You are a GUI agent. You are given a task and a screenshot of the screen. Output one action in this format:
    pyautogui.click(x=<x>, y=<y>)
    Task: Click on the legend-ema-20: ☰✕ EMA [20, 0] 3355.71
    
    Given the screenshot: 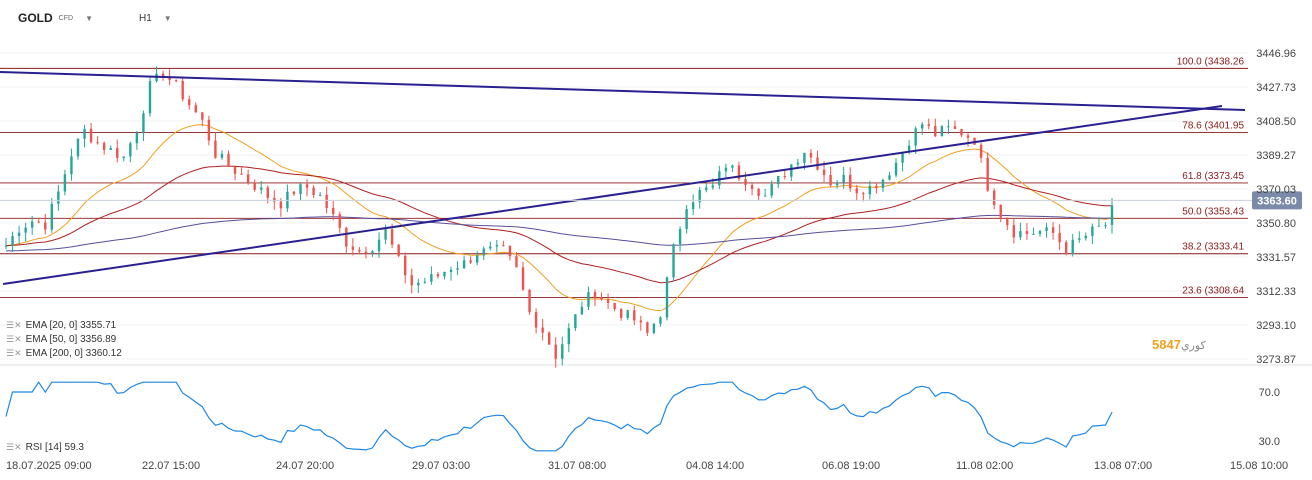 What is the action you would take?
    pyautogui.click(x=61, y=325)
    